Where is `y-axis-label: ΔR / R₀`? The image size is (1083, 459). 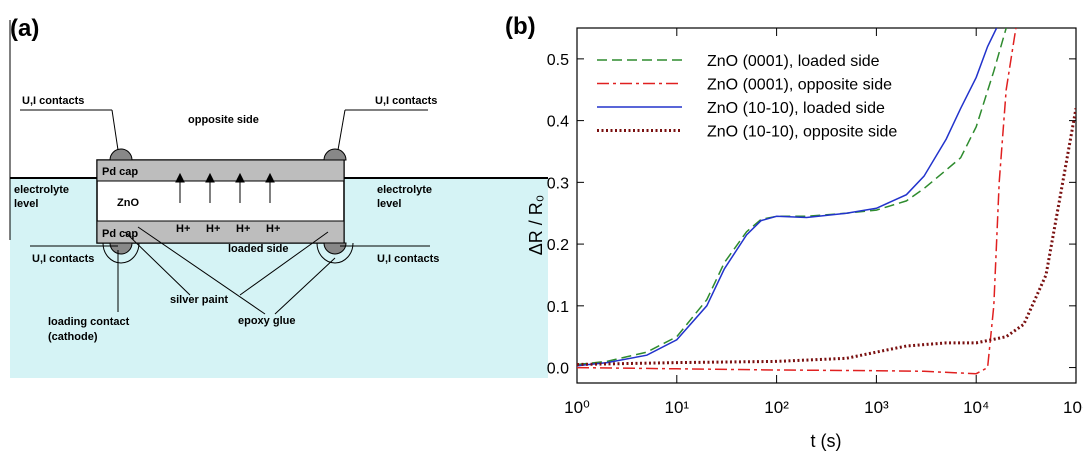 y-axis-label: ΔR / R₀ is located at coordinates (536, 225).